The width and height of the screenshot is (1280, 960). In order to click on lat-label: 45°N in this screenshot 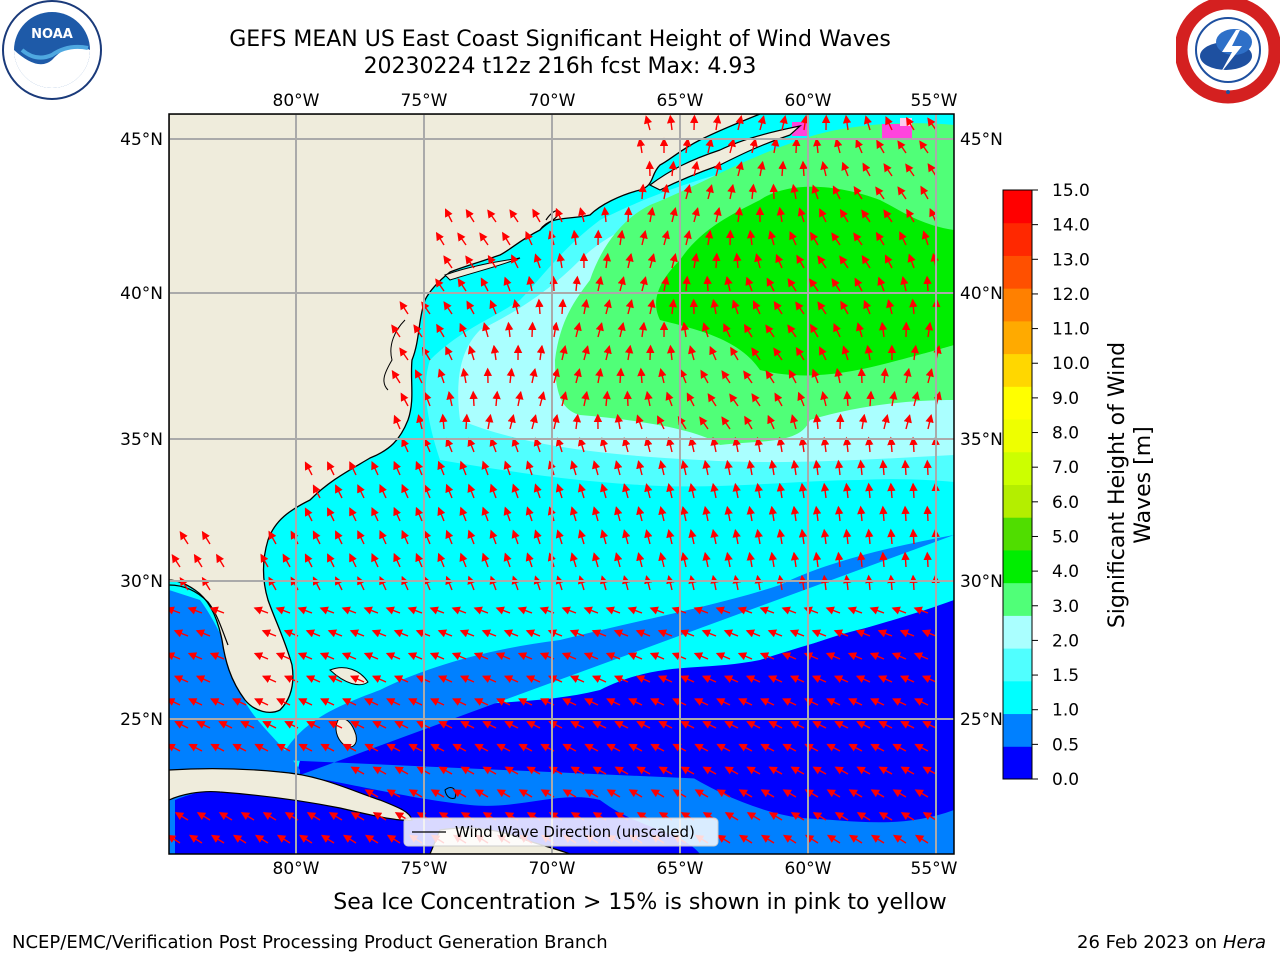, I will do `click(981, 140)`.